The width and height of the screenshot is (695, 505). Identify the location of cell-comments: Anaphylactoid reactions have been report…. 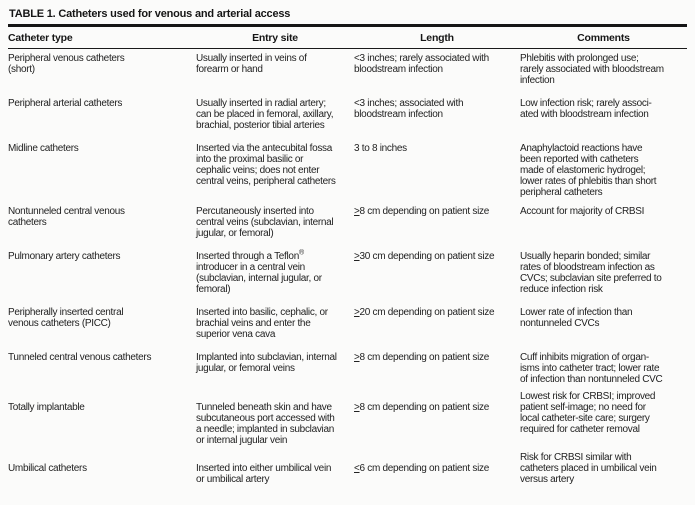
(603, 174).